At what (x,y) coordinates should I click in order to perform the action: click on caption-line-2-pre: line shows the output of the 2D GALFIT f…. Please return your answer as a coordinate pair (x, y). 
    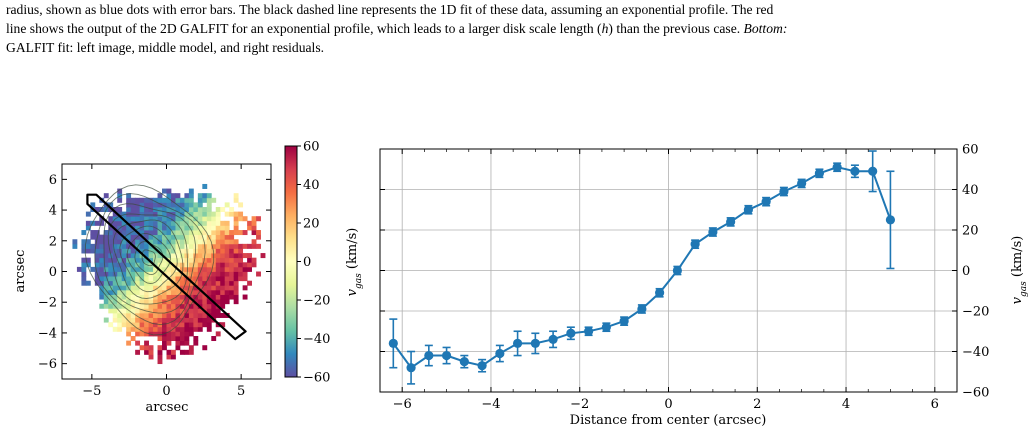
    Looking at the image, I should click on (304, 28).